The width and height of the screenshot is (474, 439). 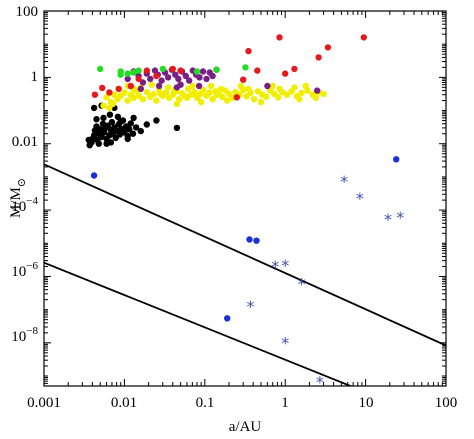 What do you see at coordinates (44, 403) in the screenshot?
I see `x-tick-label: 0.001` at bounding box center [44, 403].